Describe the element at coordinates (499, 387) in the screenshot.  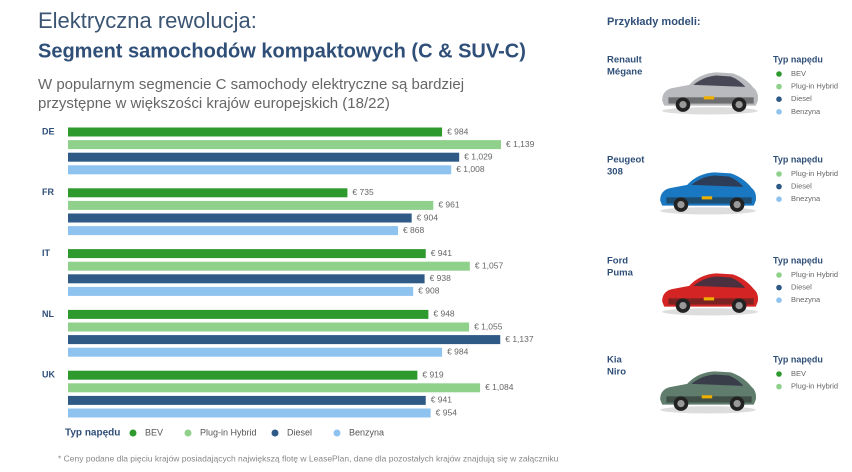
I see `value-label: € 1,084` at that location.